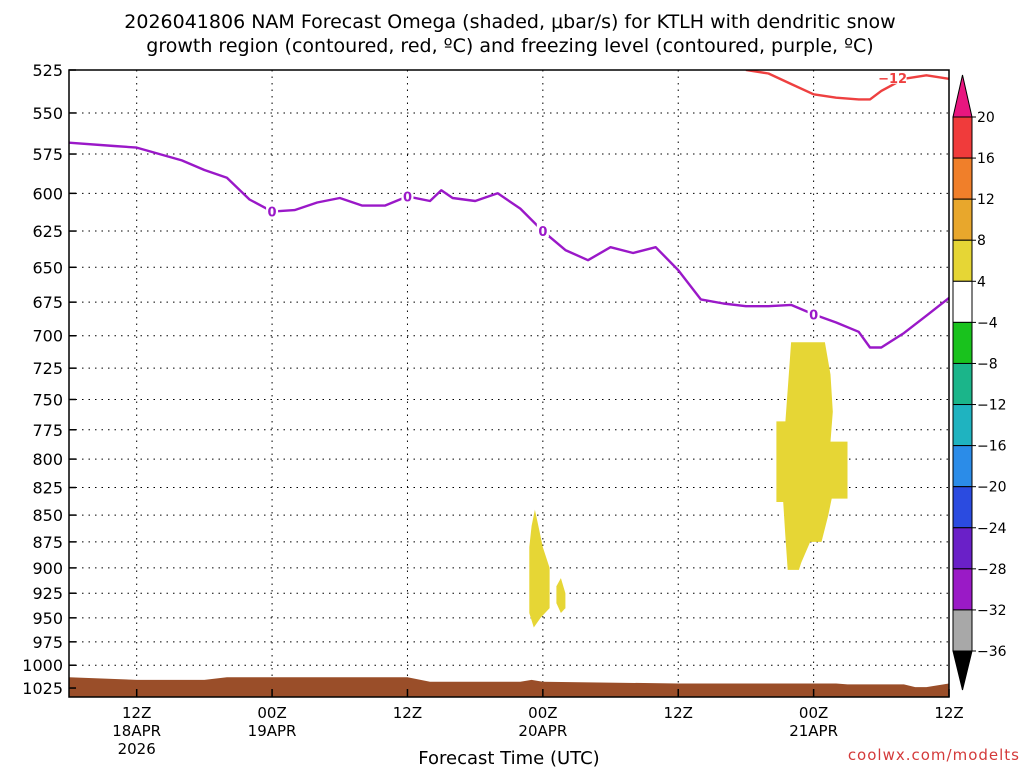 Image resolution: width=1024 pixels, height=768 pixels. I want to click on freezing-level-label-1: 0, so click(407, 197).